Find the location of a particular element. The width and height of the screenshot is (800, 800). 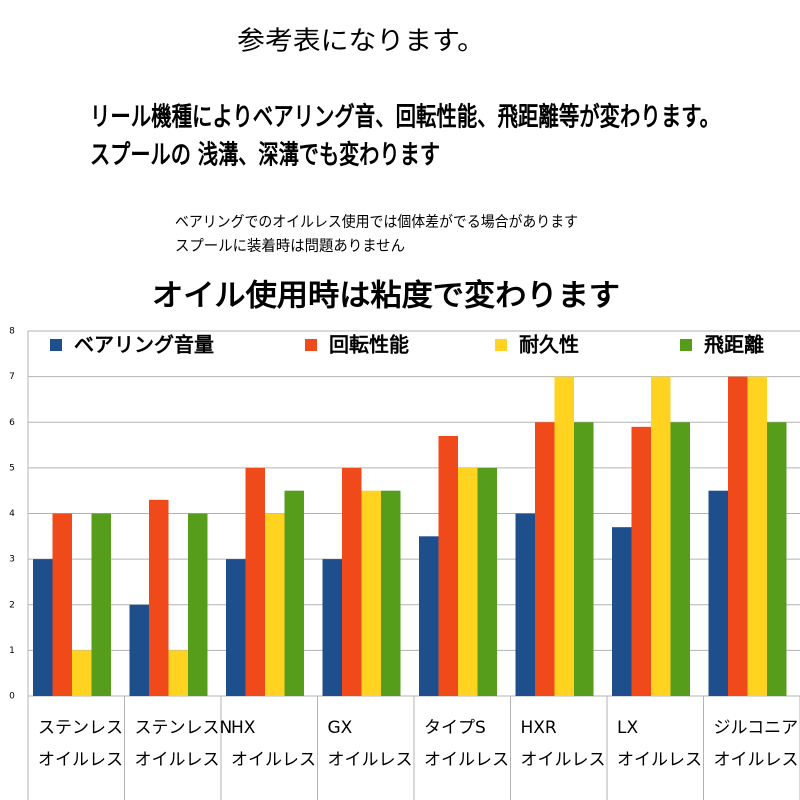

x-tick-label: ステンレス is located at coordinates (80, 728).